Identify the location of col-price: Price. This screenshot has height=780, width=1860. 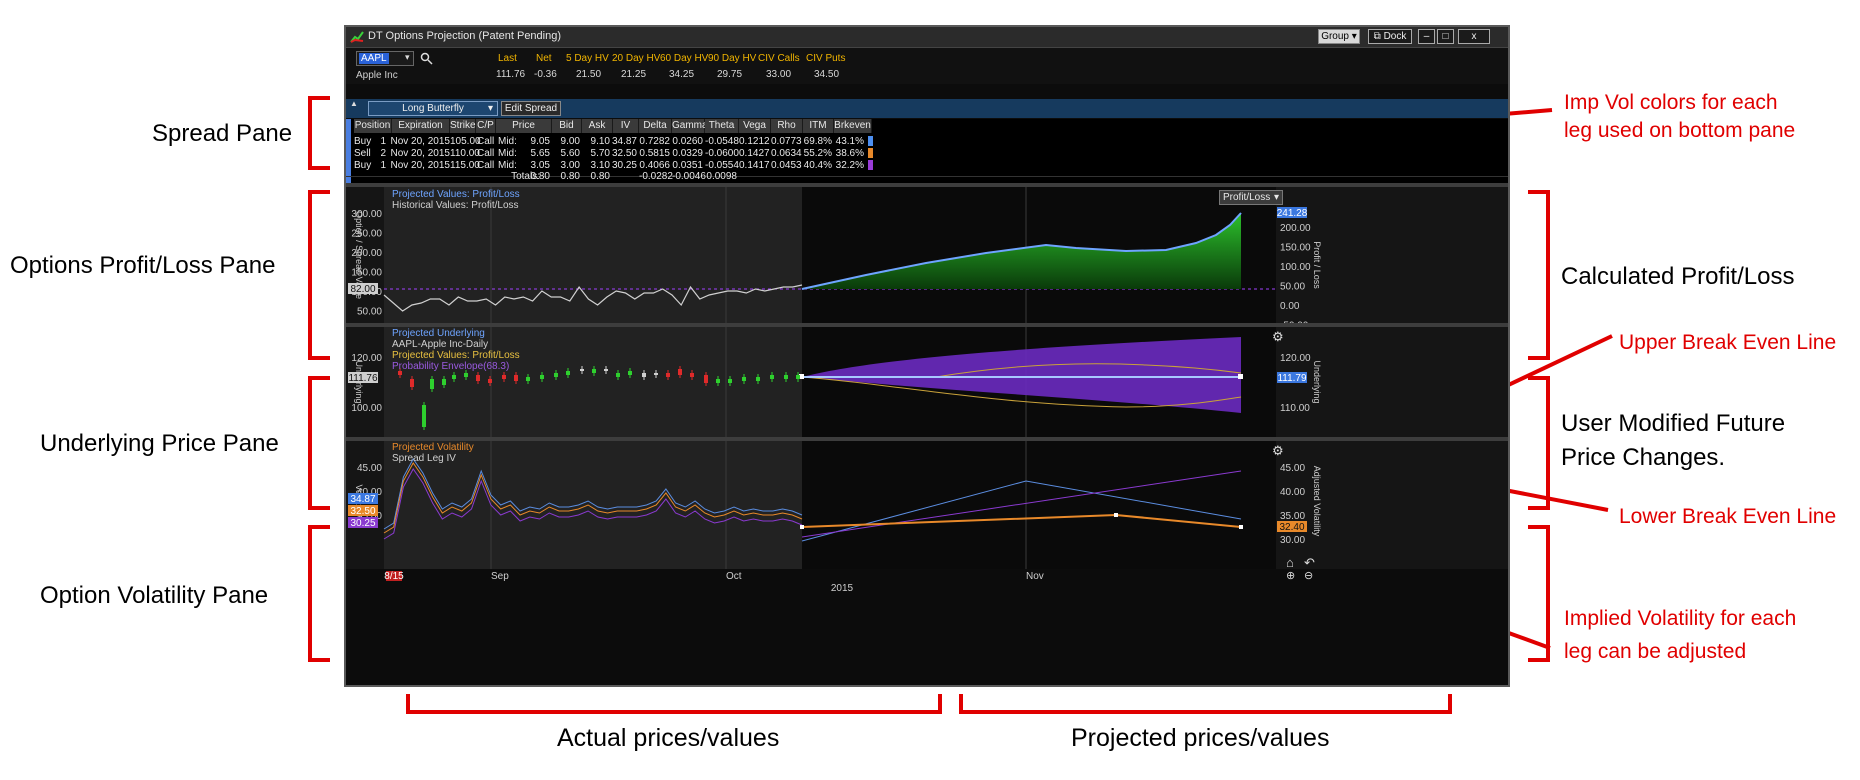
(524, 126).